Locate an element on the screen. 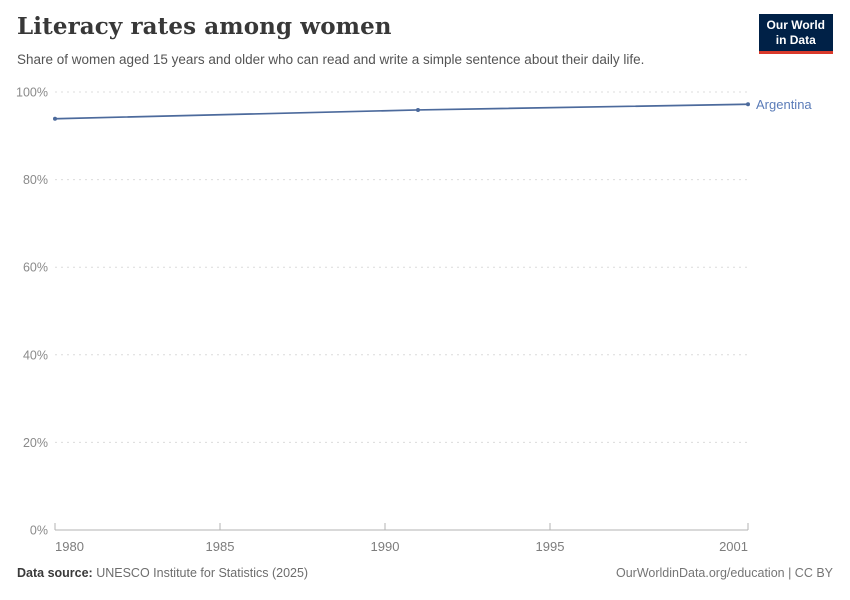 Image resolution: width=850 pixels, height=600 pixels. credit-link: OurWorldinData.org/education | CC BY is located at coordinates (724, 573).